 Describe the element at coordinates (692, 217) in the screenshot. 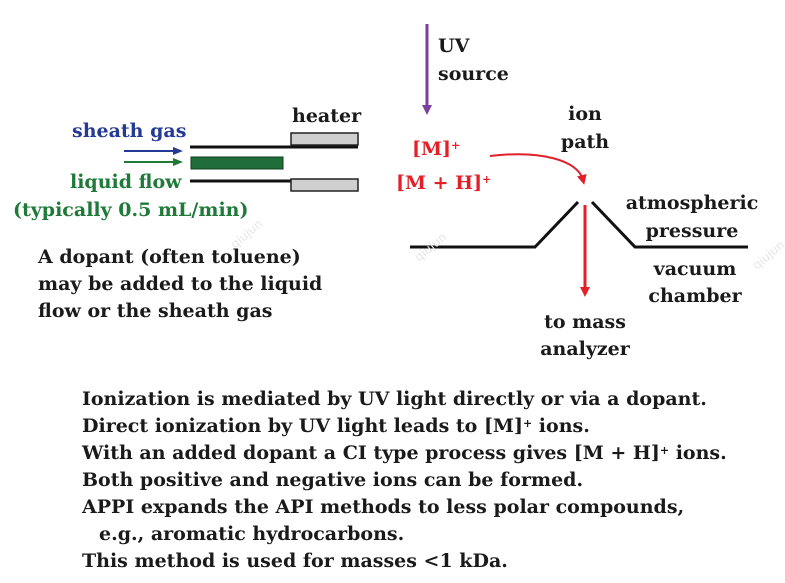

I see `atmospheric-pressure-label: atmospheric pressure` at that location.